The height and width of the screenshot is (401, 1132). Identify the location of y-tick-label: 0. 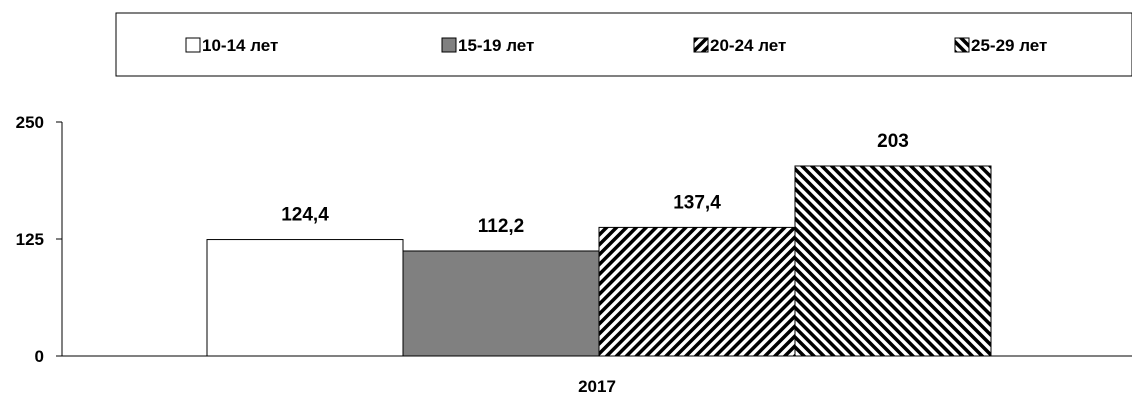
(39, 356).